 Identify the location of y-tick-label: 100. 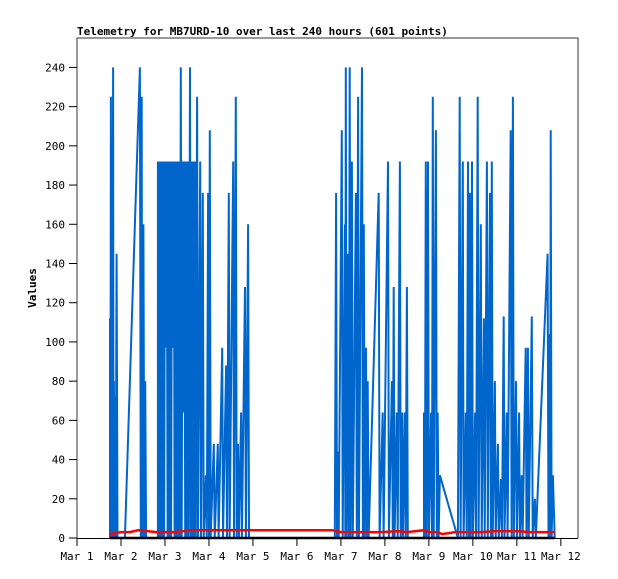
(55, 342).